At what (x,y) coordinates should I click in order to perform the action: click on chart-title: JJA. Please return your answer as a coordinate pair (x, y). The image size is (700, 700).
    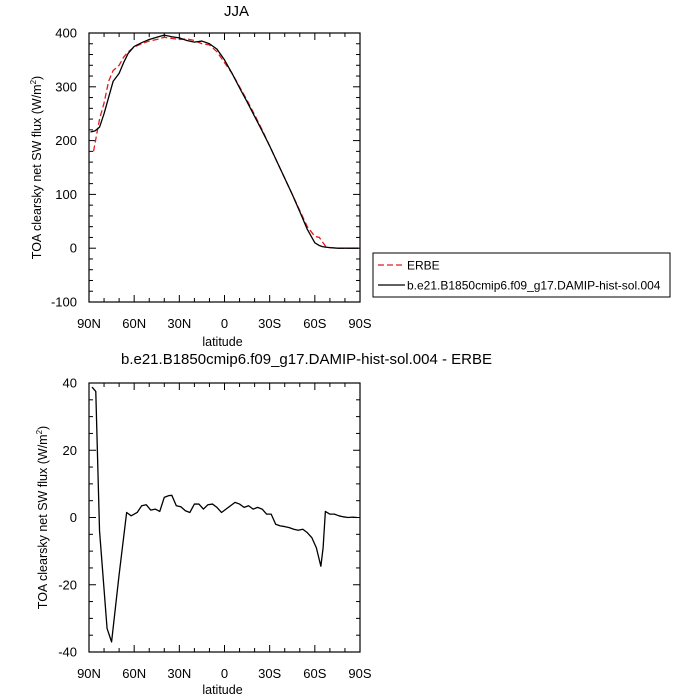
    Looking at the image, I should click on (236, 11).